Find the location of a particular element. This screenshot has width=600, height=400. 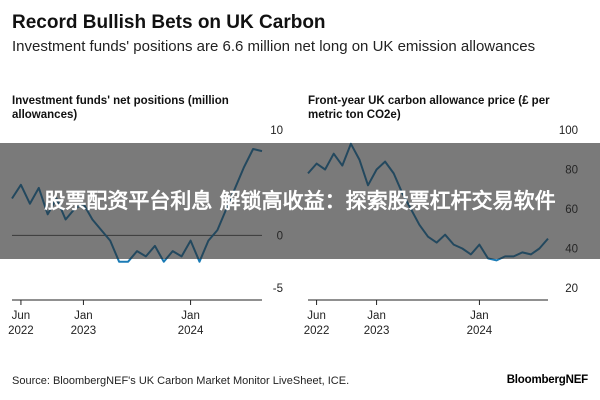

chart-title: Record Bullish Bets on UK Carbon is located at coordinates (169, 22).